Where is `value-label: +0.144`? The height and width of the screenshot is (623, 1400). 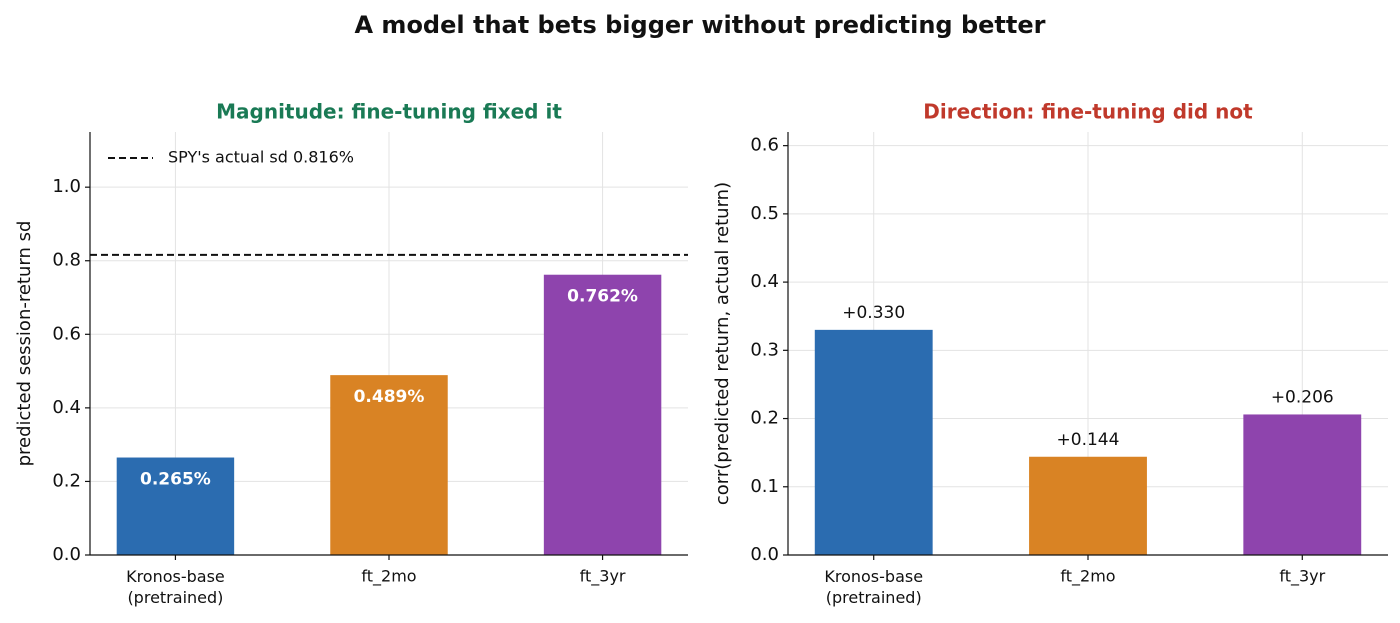 value-label: +0.144 is located at coordinates (1088, 440).